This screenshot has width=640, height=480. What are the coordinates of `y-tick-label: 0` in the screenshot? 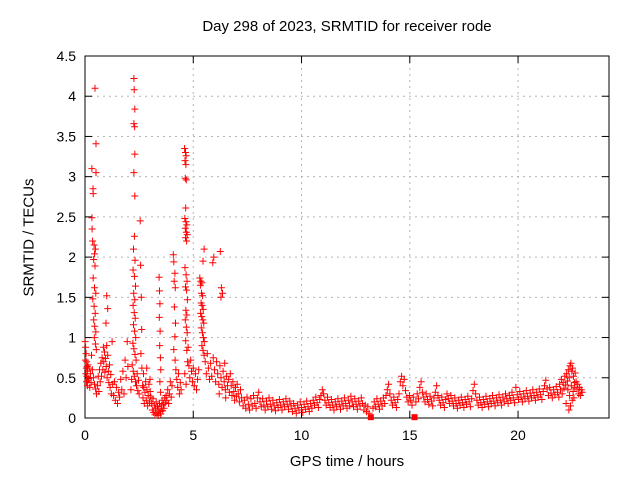 It's located at (72, 418).